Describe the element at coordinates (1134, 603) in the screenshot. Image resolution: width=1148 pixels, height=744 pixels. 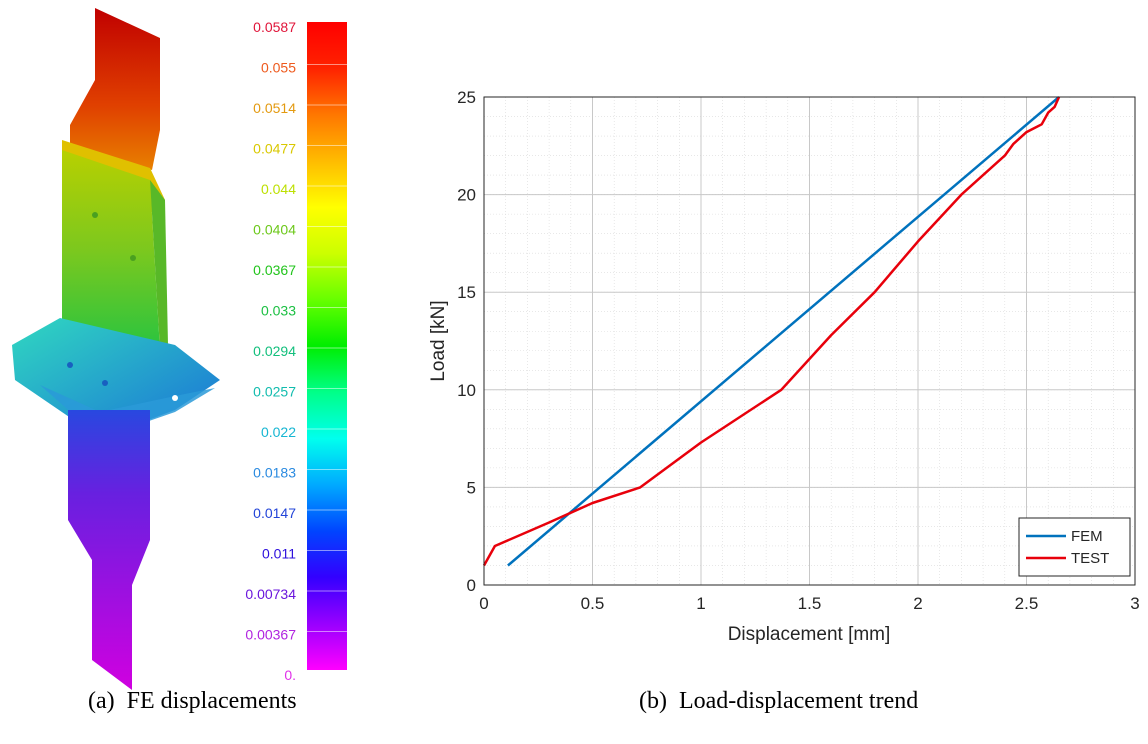
I see `x-tick-label: 3` at that location.